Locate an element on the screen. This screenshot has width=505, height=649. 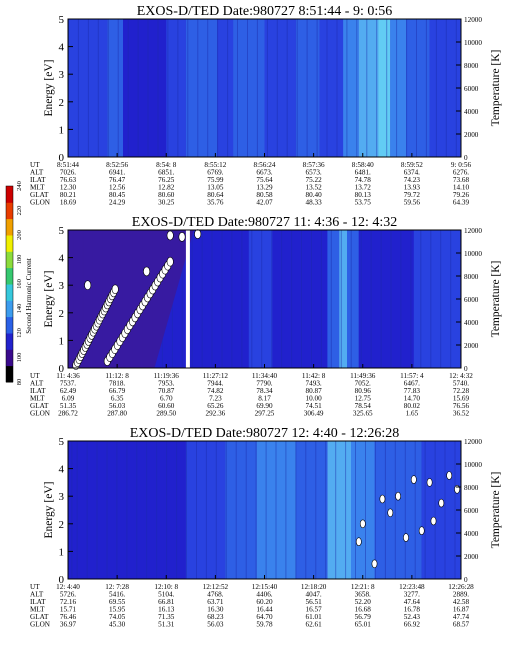
y-tick-label: 5 is located at coordinates (62, 20).